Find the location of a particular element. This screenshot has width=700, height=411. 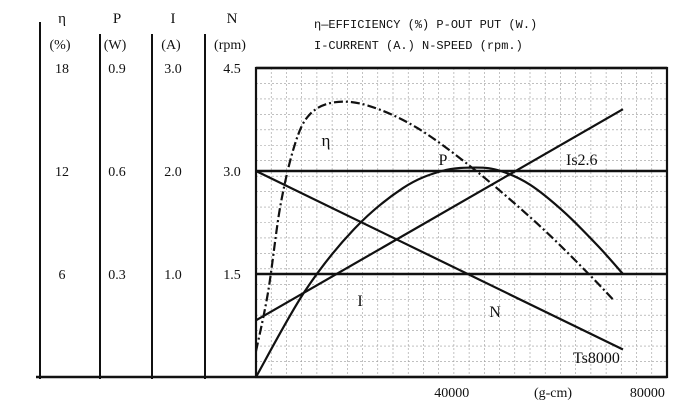

annotation-I: I is located at coordinates (359, 301).